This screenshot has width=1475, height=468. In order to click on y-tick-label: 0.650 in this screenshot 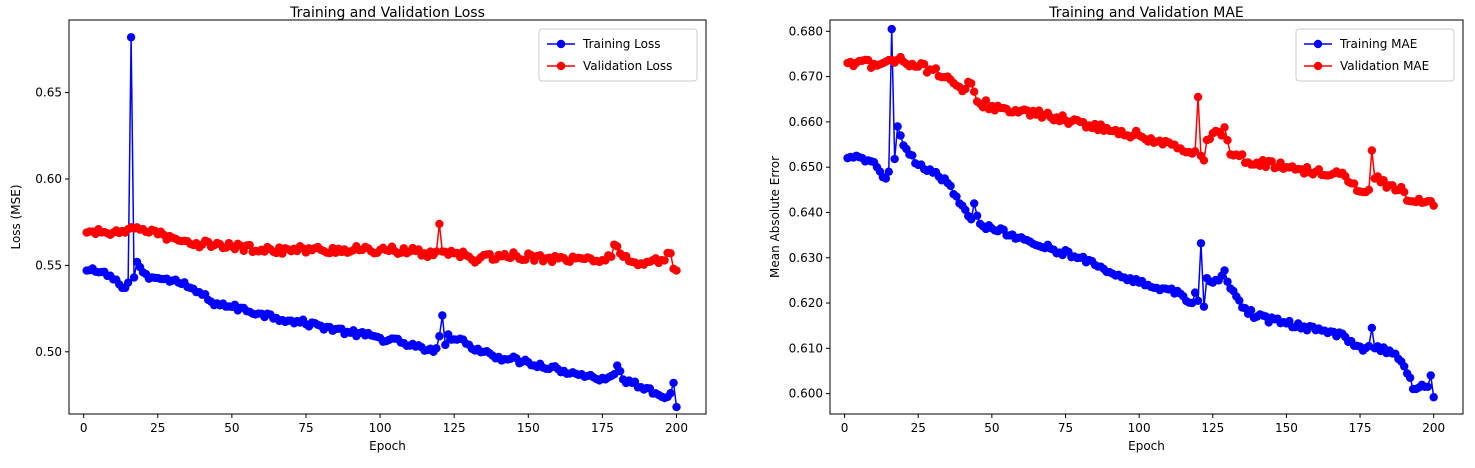, I will do `click(806, 167)`.